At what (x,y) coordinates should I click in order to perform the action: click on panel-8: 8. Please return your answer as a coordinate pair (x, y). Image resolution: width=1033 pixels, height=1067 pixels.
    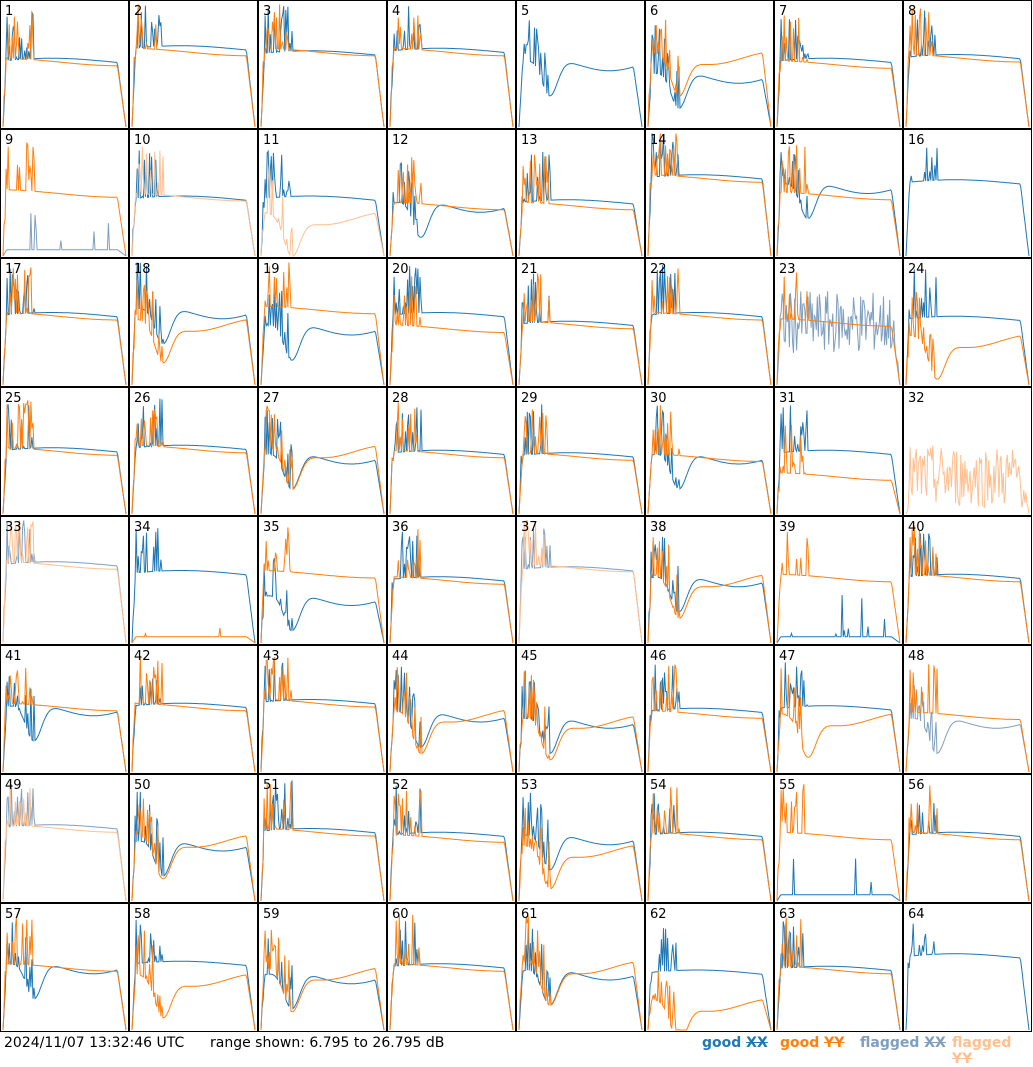
    Looking at the image, I should click on (967, 64).